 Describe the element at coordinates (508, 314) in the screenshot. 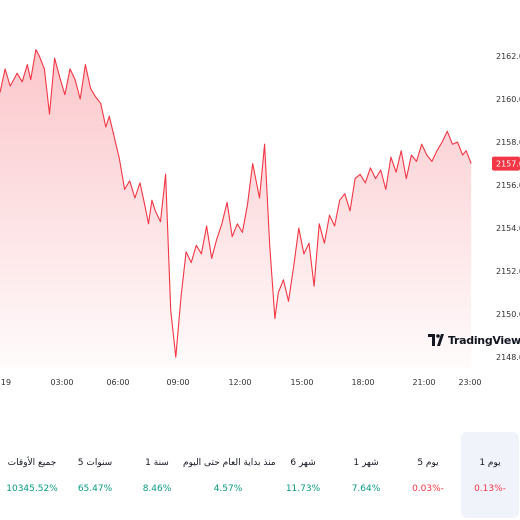

I see `y-tick-label: 2150.00` at that location.